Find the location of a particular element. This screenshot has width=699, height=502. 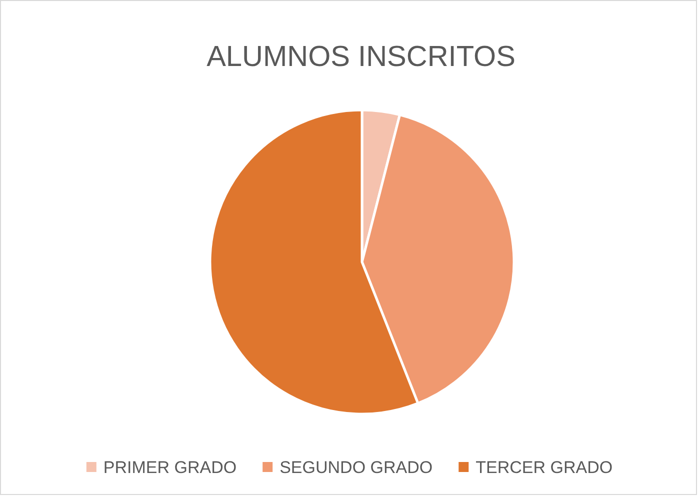

legend-label: TERCER GRADO is located at coordinates (544, 467).